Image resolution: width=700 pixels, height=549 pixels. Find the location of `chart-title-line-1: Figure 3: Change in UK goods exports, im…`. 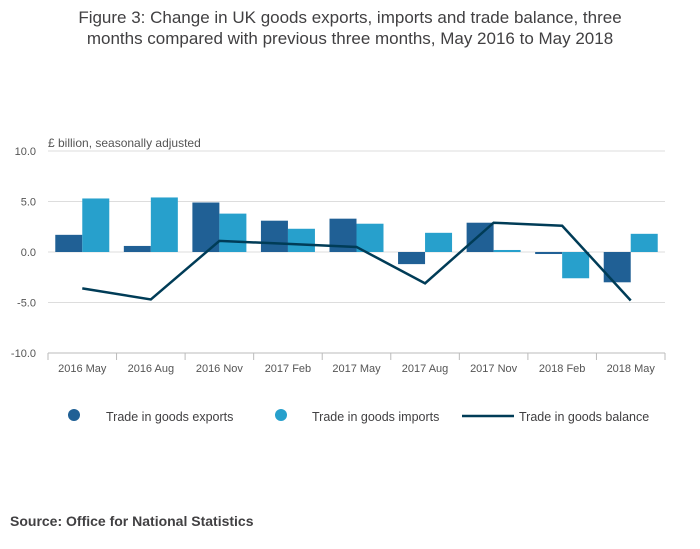

chart-title-line-1: Figure 3: Change in UK goods exports, im… is located at coordinates (350, 17).